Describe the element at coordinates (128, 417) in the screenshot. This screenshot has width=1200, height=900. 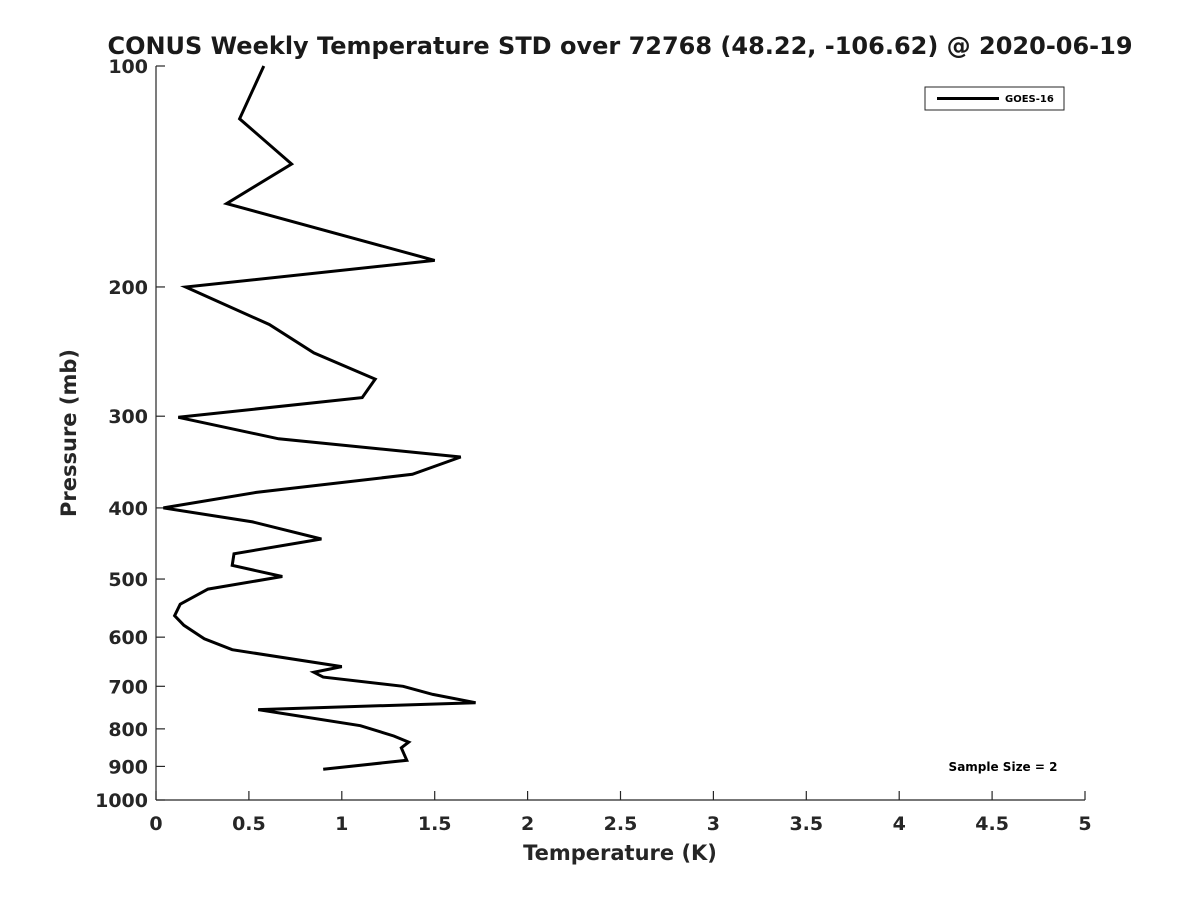
I see `y-tick-label: 300` at that location.